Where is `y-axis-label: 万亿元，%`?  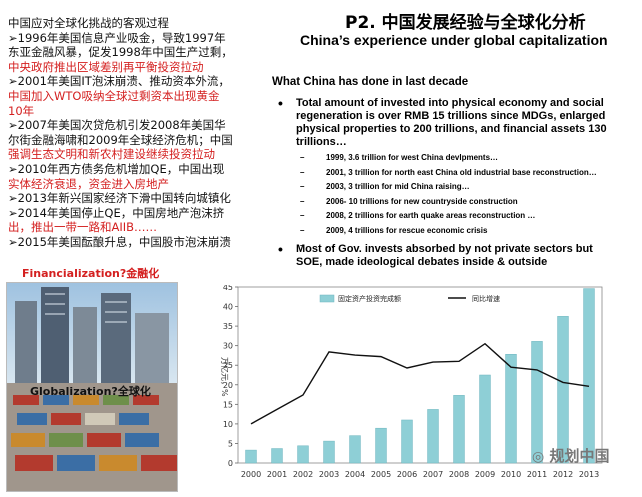 y-axis-label: 万亿元，% is located at coordinates (225, 377).